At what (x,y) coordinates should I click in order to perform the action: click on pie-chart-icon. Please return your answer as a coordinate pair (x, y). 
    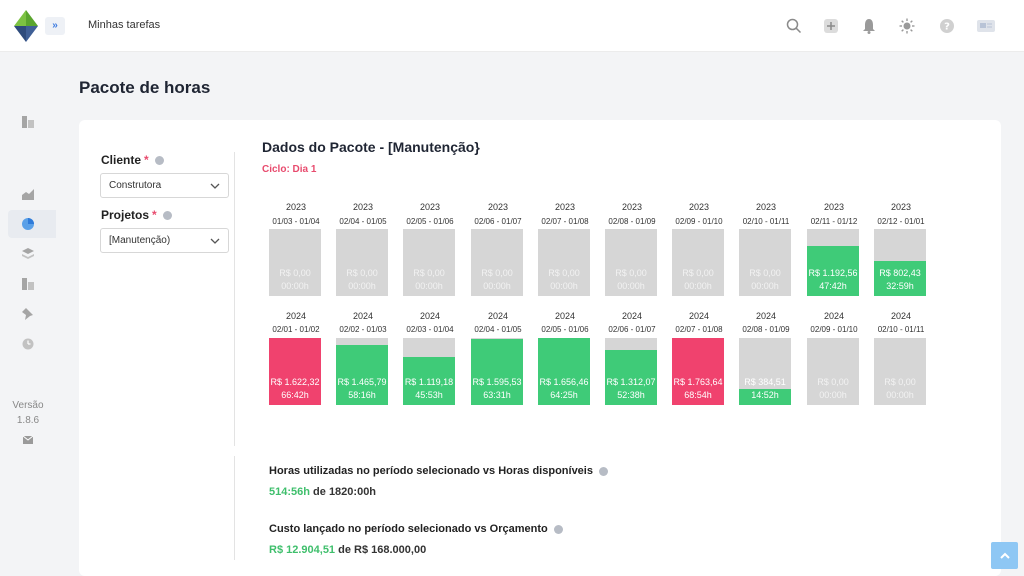
    Looking at the image, I should click on (28, 224).